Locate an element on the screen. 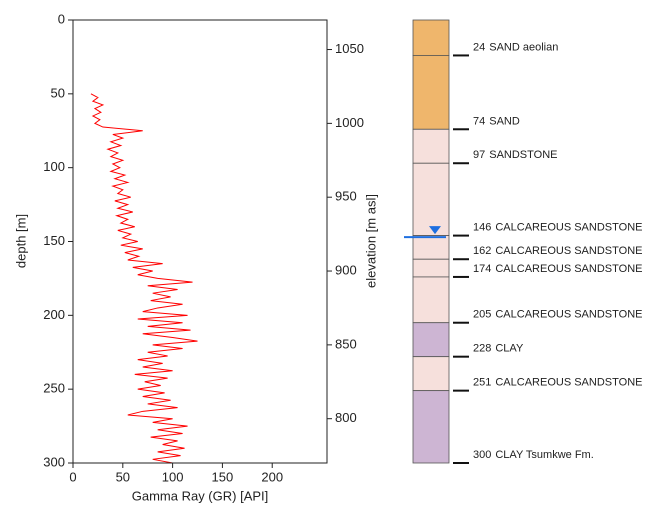  x-tick-label: 200 is located at coordinates (272, 476).